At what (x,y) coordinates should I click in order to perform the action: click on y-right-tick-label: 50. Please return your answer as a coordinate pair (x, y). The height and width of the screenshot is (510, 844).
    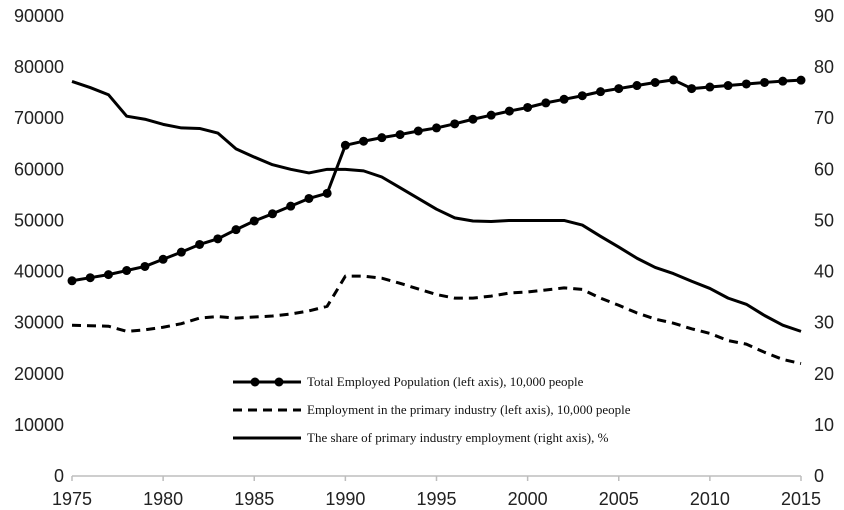
    Looking at the image, I should click on (824, 220).